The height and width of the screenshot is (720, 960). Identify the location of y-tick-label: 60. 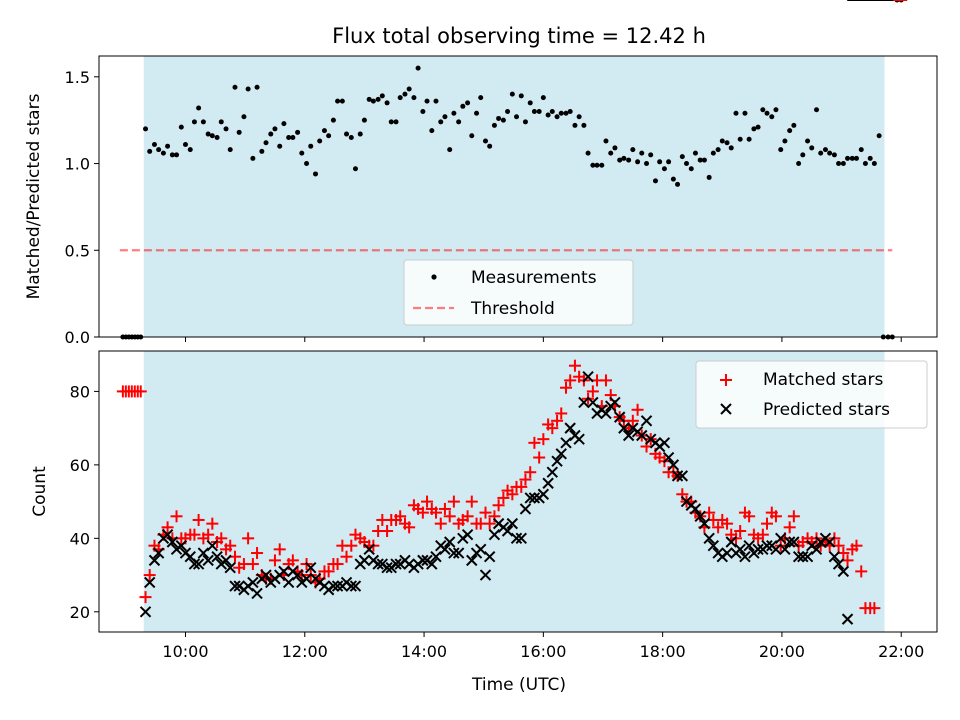
(80, 465).